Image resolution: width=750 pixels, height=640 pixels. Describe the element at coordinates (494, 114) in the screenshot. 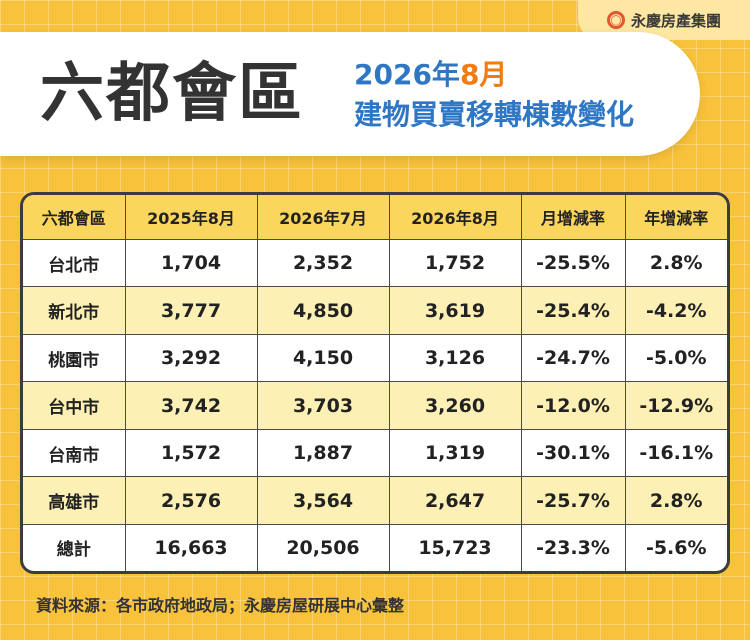

I see `subtitle-topic: 建物買賣移轉棟數變化` at that location.